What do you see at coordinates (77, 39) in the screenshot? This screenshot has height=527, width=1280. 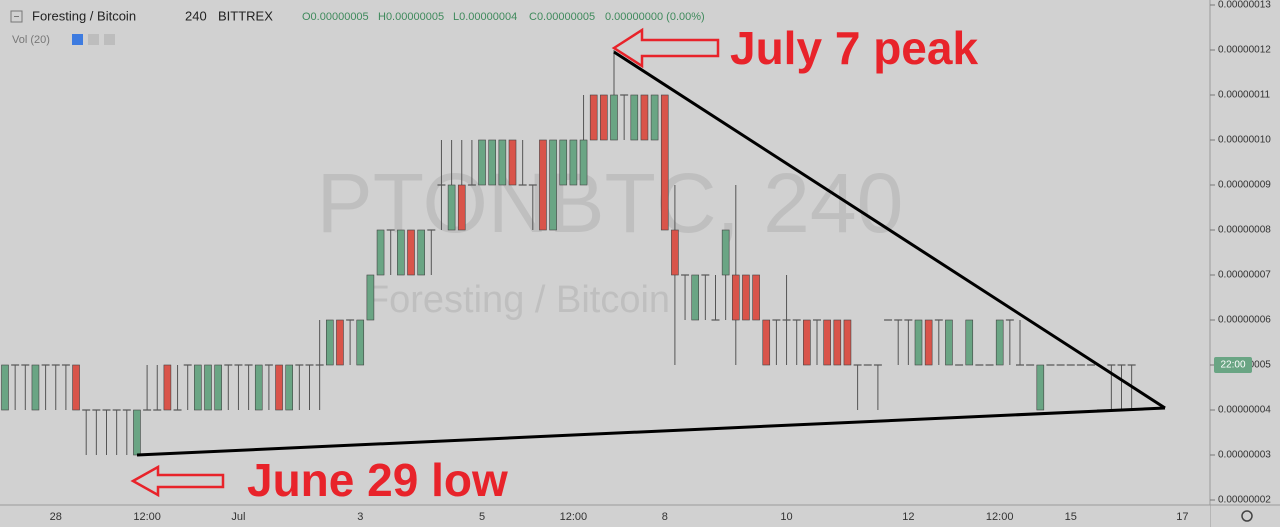 I see `visibility-icon` at bounding box center [77, 39].